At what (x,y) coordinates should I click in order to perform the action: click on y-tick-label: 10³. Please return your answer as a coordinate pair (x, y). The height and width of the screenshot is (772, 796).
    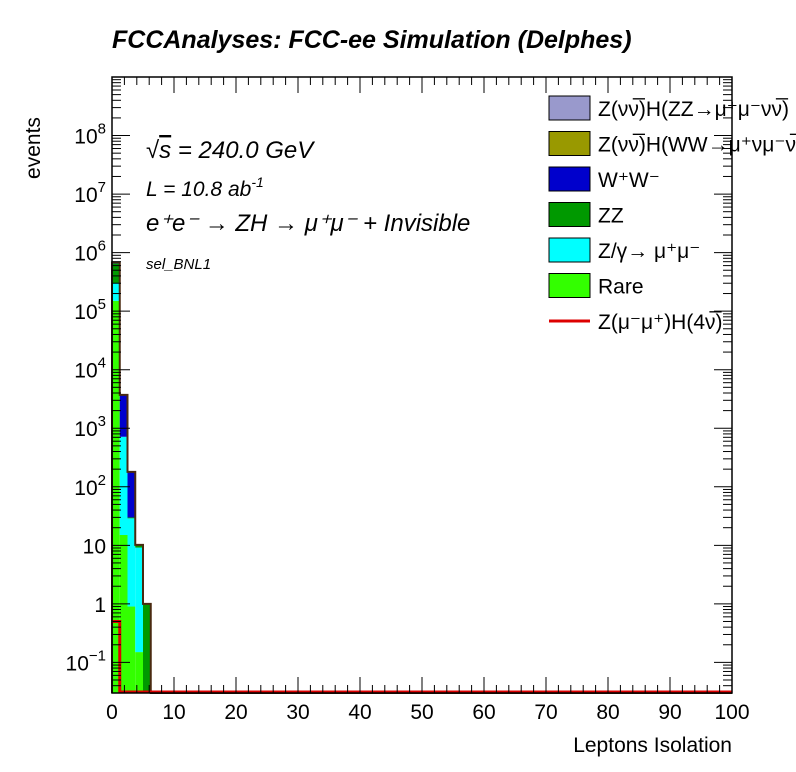
    Looking at the image, I should click on (90, 427).